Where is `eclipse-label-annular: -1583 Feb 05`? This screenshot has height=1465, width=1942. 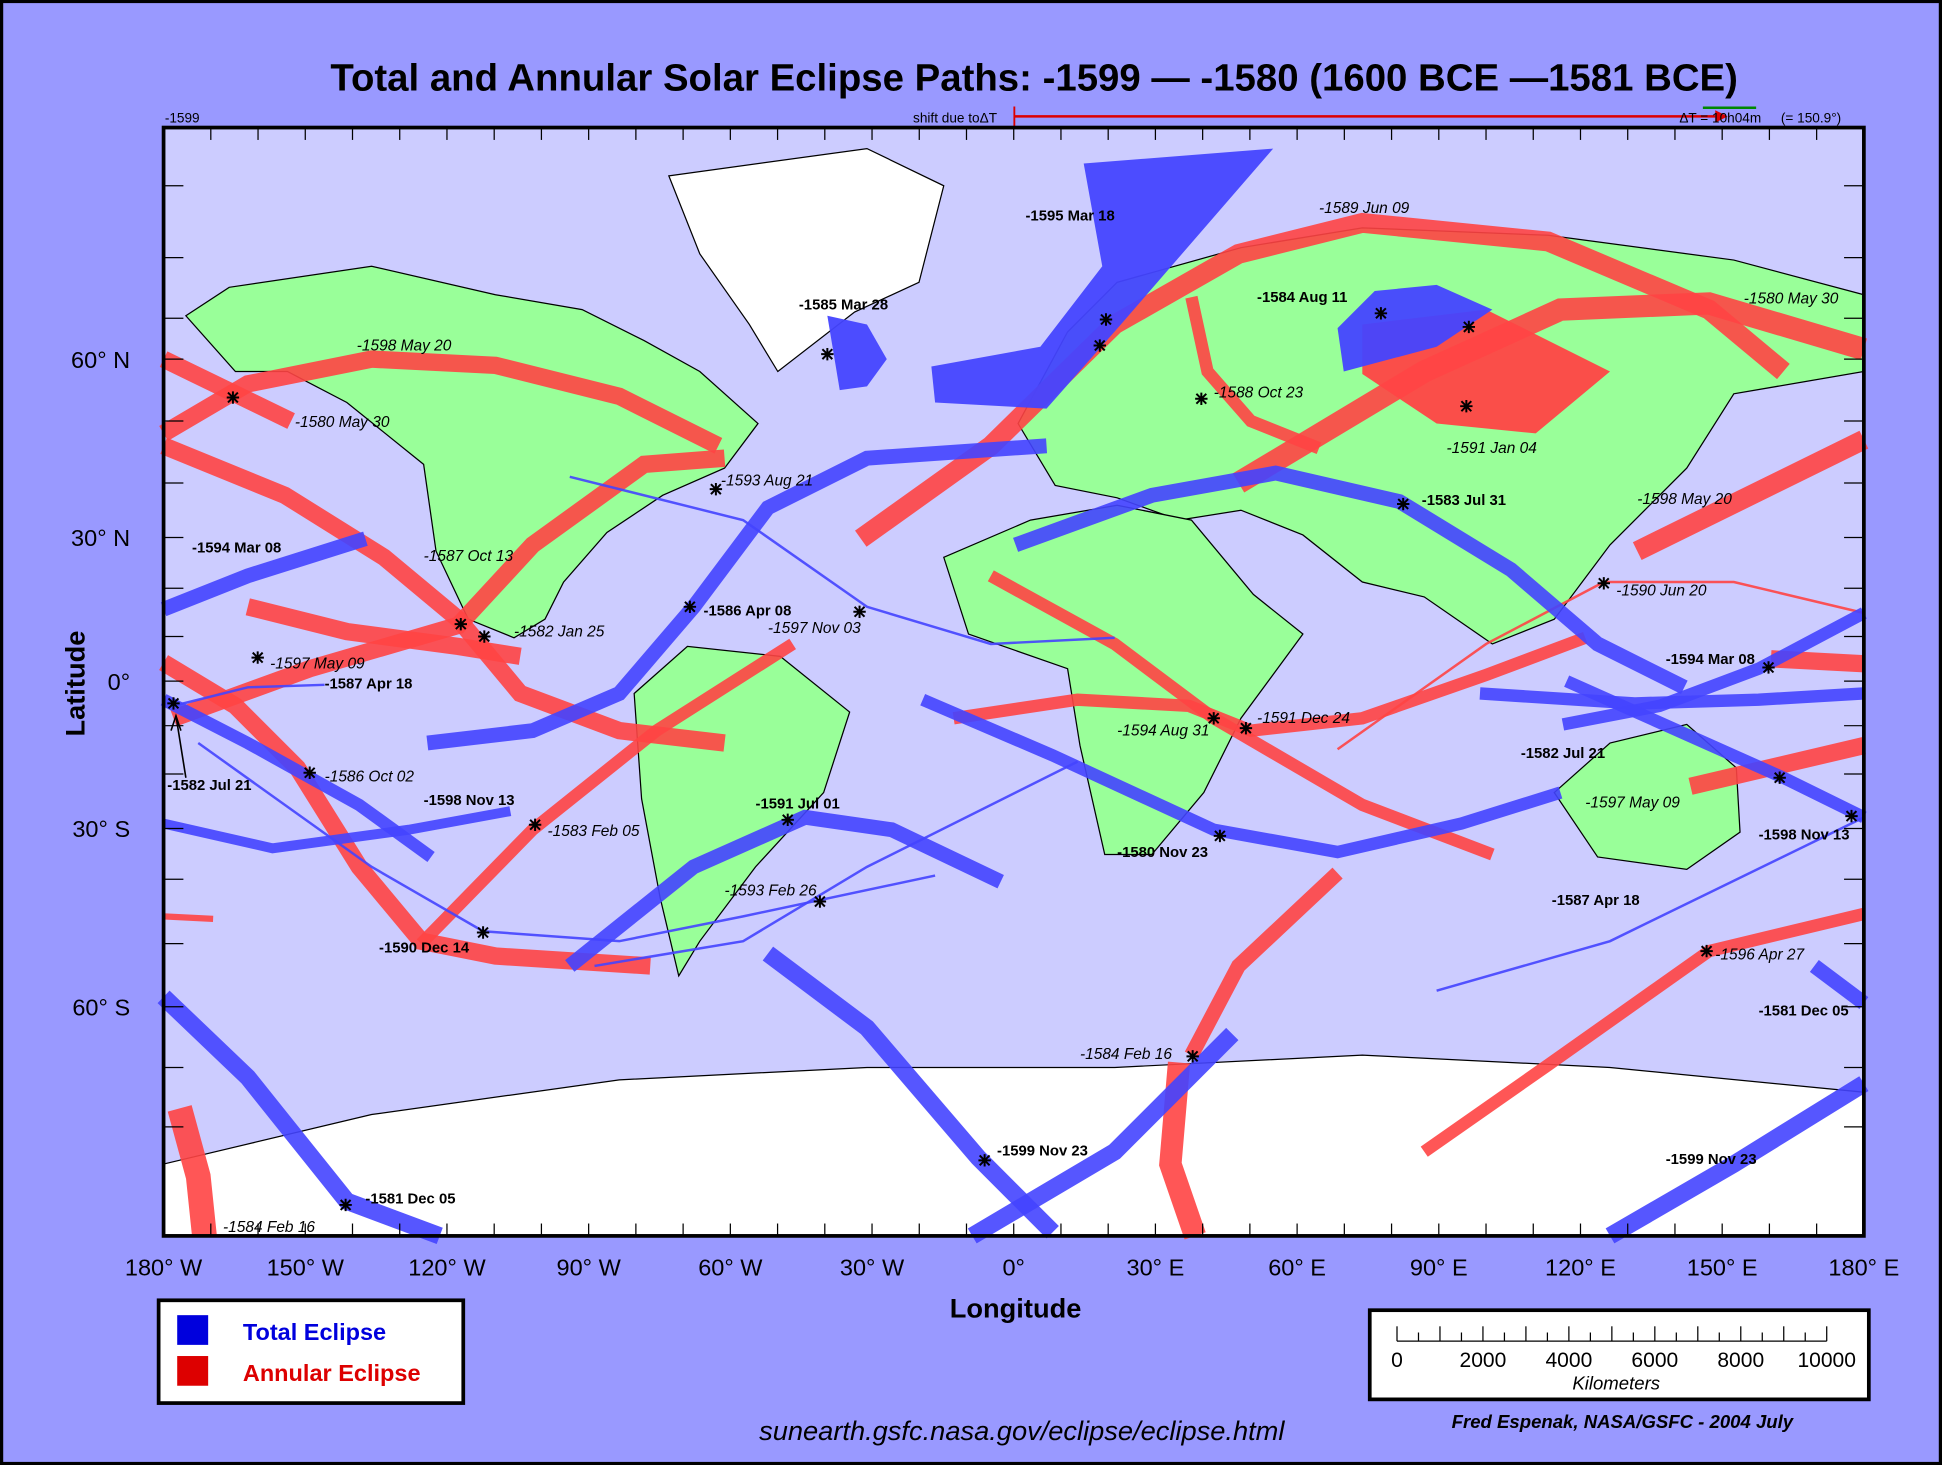 eclipse-label-annular: -1583 Feb 05 is located at coordinates (593, 831).